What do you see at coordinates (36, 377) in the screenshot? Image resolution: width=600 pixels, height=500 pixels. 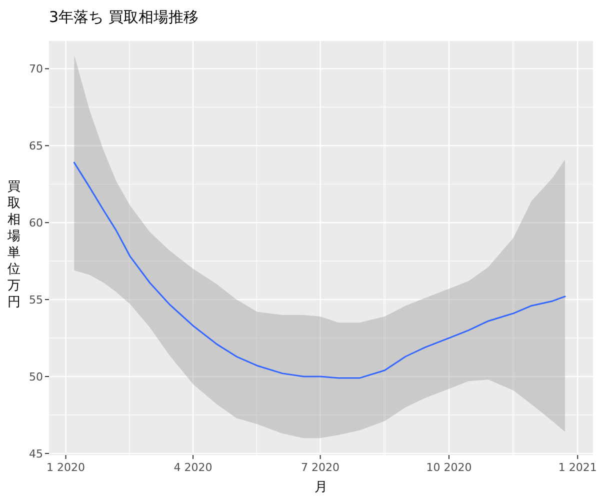 I see `y-tick-label: 50` at bounding box center [36, 377].